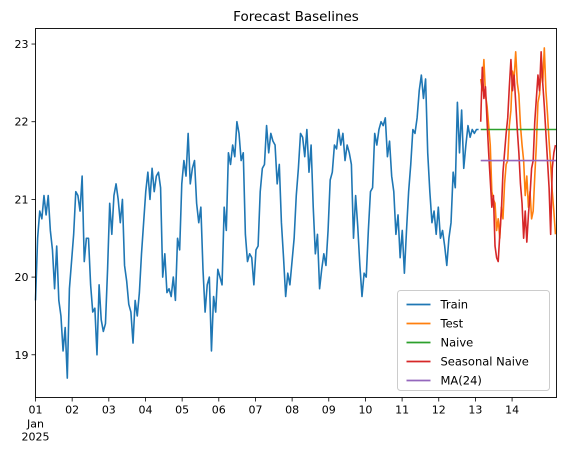 This screenshot has width=566, height=461. Describe the element at coordinates (365, 410) in the screenshot. I see `x-tick-label: 10` at that location.